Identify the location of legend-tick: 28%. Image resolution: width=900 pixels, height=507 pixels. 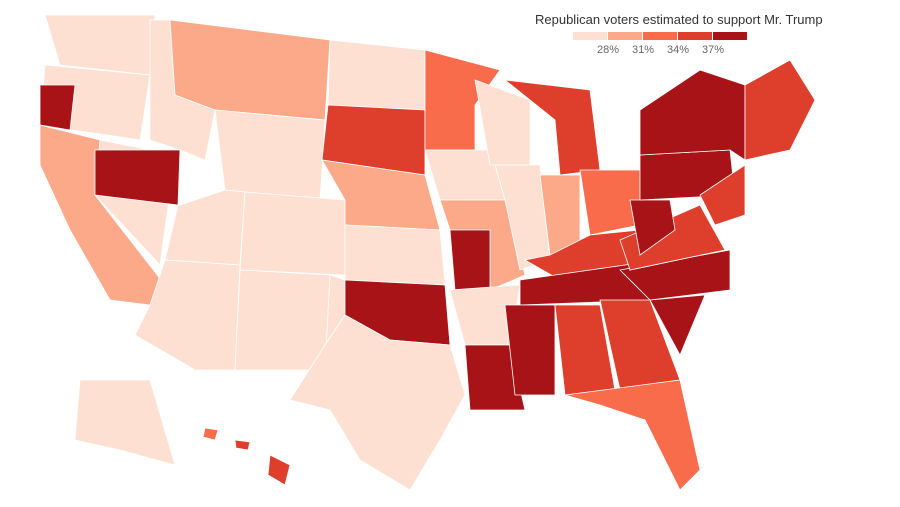
(608, 50).